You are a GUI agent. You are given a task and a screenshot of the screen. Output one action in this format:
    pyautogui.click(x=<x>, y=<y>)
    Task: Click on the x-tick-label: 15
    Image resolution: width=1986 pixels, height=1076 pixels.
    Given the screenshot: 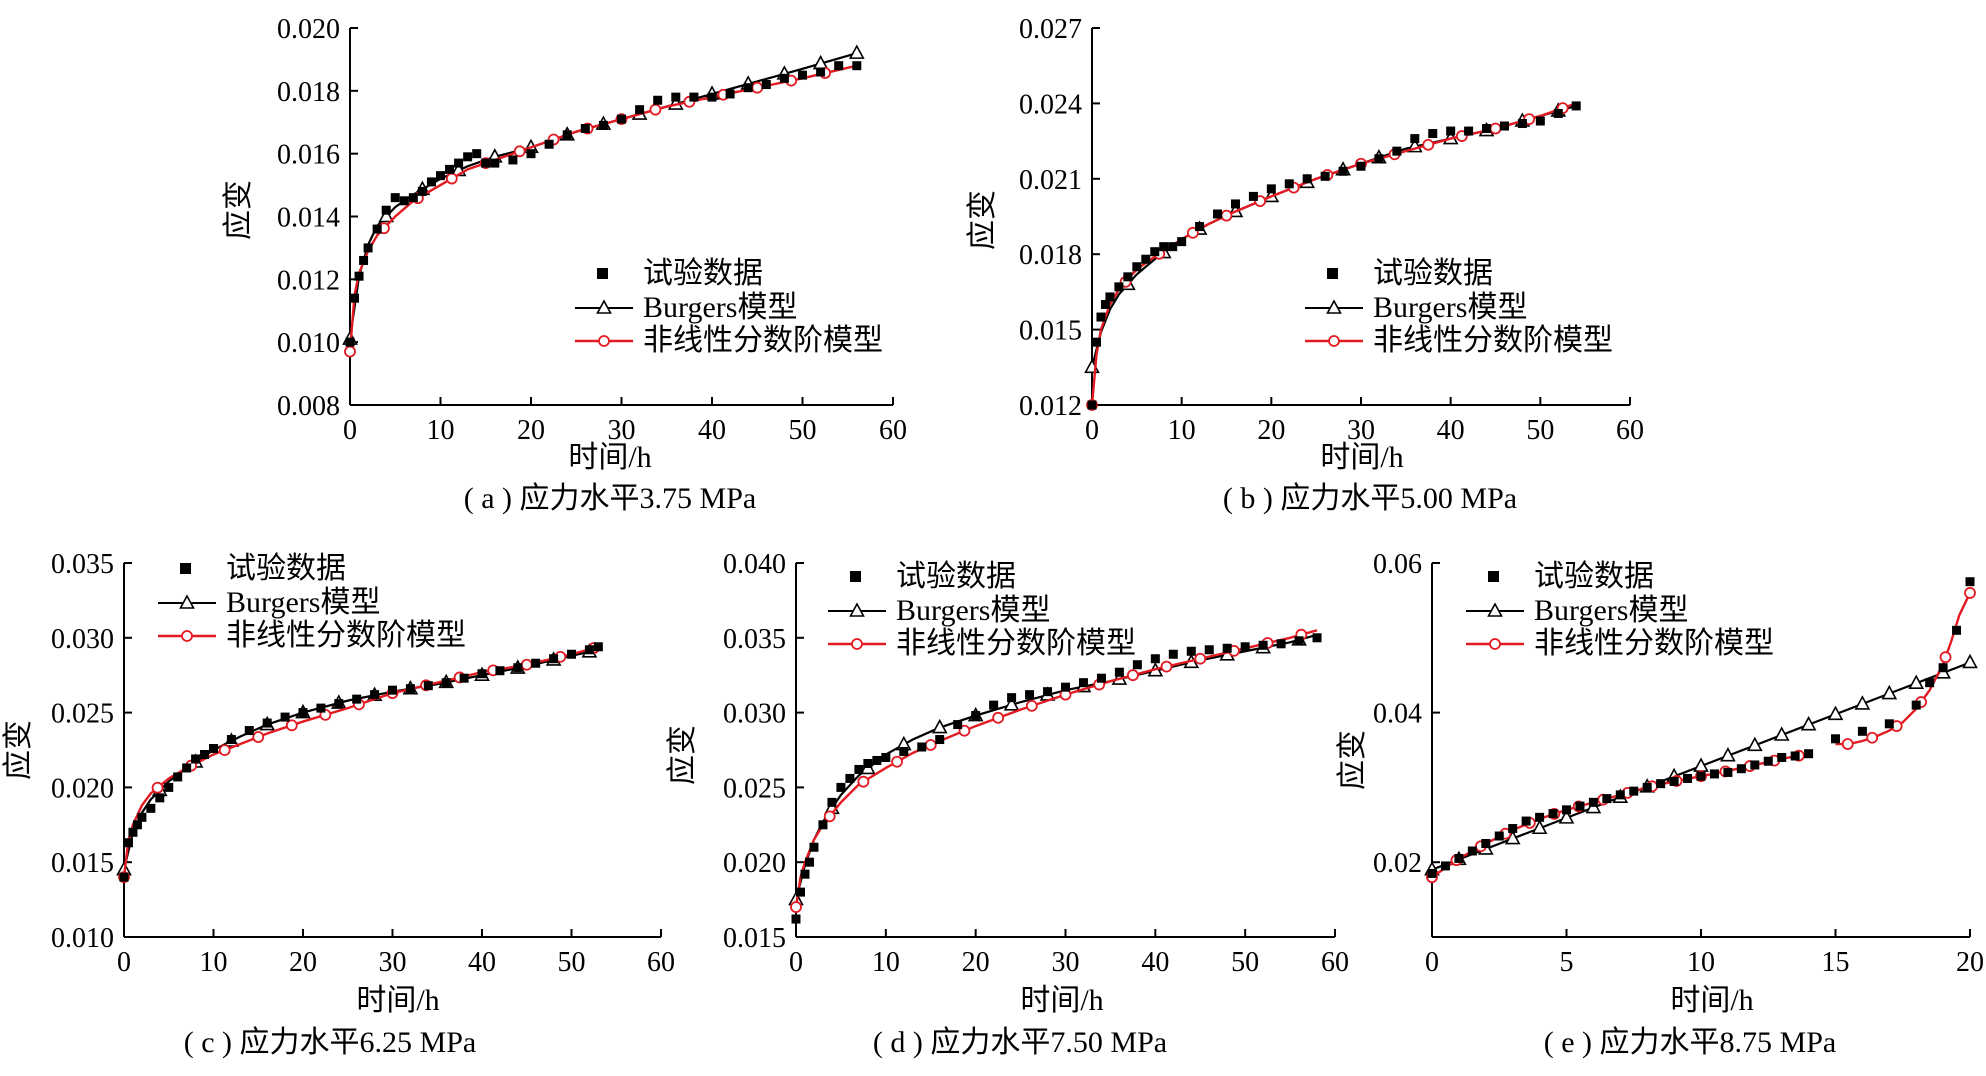 What is the action you would take?
    pyautogui.click(x=1836, y=962)
    